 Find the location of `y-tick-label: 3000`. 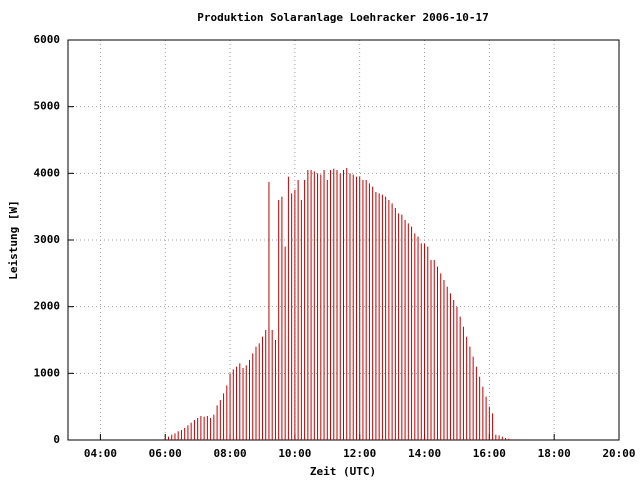

y-tick-label: 3000 is located at coordinates (47, 239).